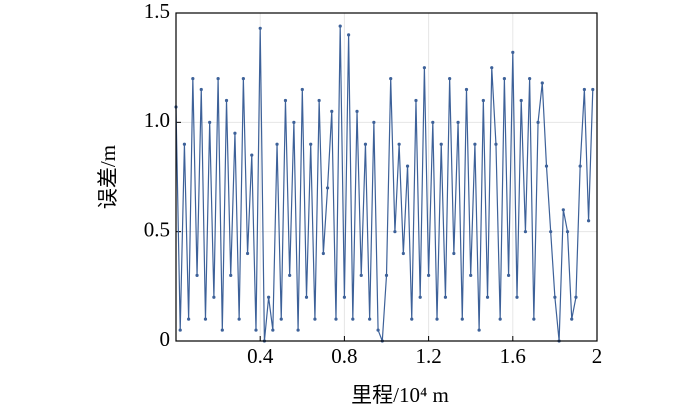  I want to click on x-tick-label: 1.6, so click(513, 356).